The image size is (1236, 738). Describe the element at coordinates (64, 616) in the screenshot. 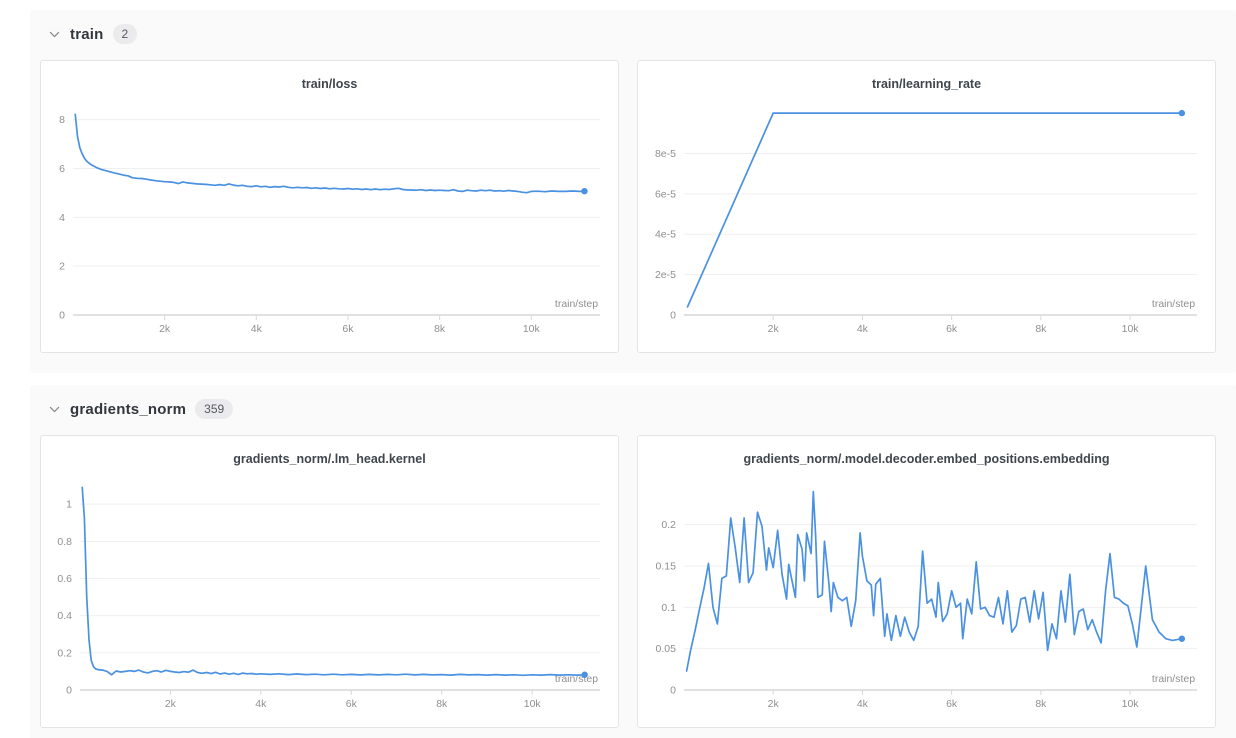

I see `svg-text: 0.4` at that location.